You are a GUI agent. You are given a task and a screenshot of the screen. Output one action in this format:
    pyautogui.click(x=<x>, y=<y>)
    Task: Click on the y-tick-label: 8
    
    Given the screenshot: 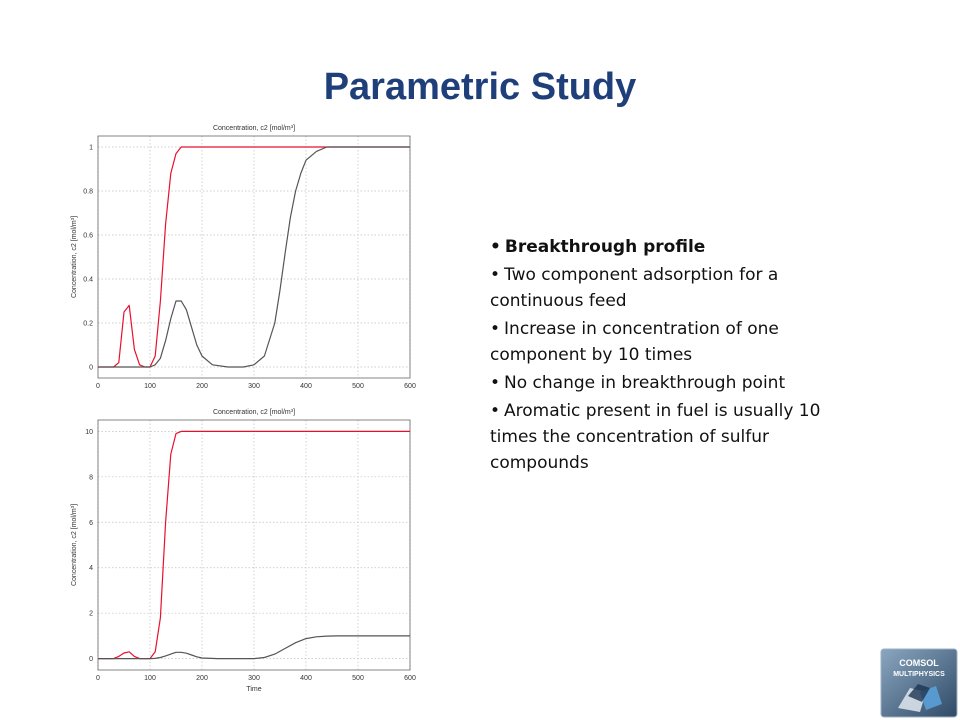 What is the action you would take?
    pyautogui.click(x=91, y=477)
    